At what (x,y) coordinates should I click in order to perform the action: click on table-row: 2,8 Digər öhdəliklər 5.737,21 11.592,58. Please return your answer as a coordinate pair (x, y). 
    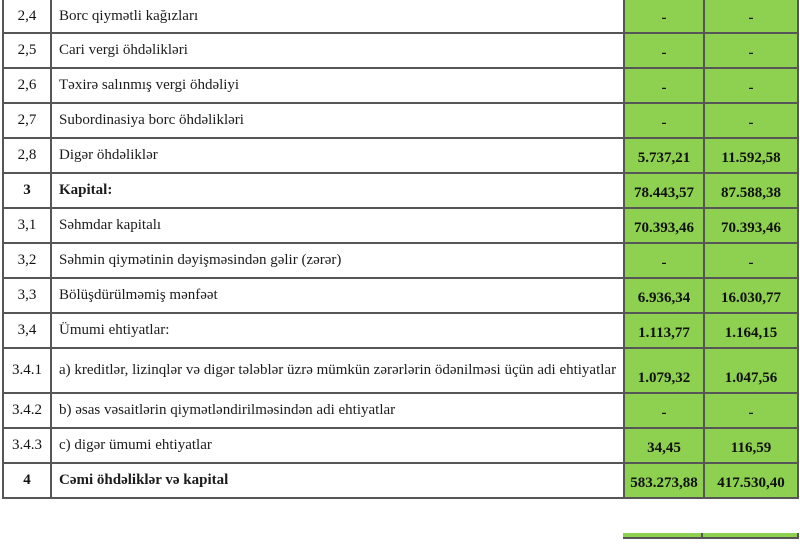
    Looking at the image, I should click on (400, 155).